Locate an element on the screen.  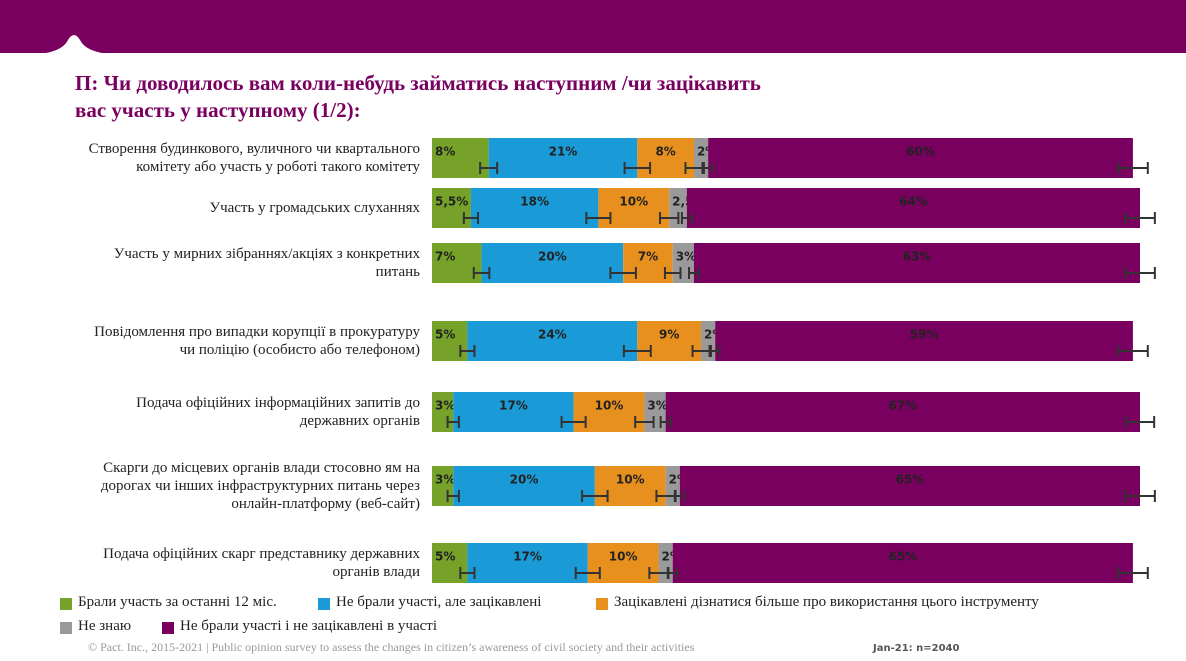
data-label: 7% is located at coordinates (648, 257).